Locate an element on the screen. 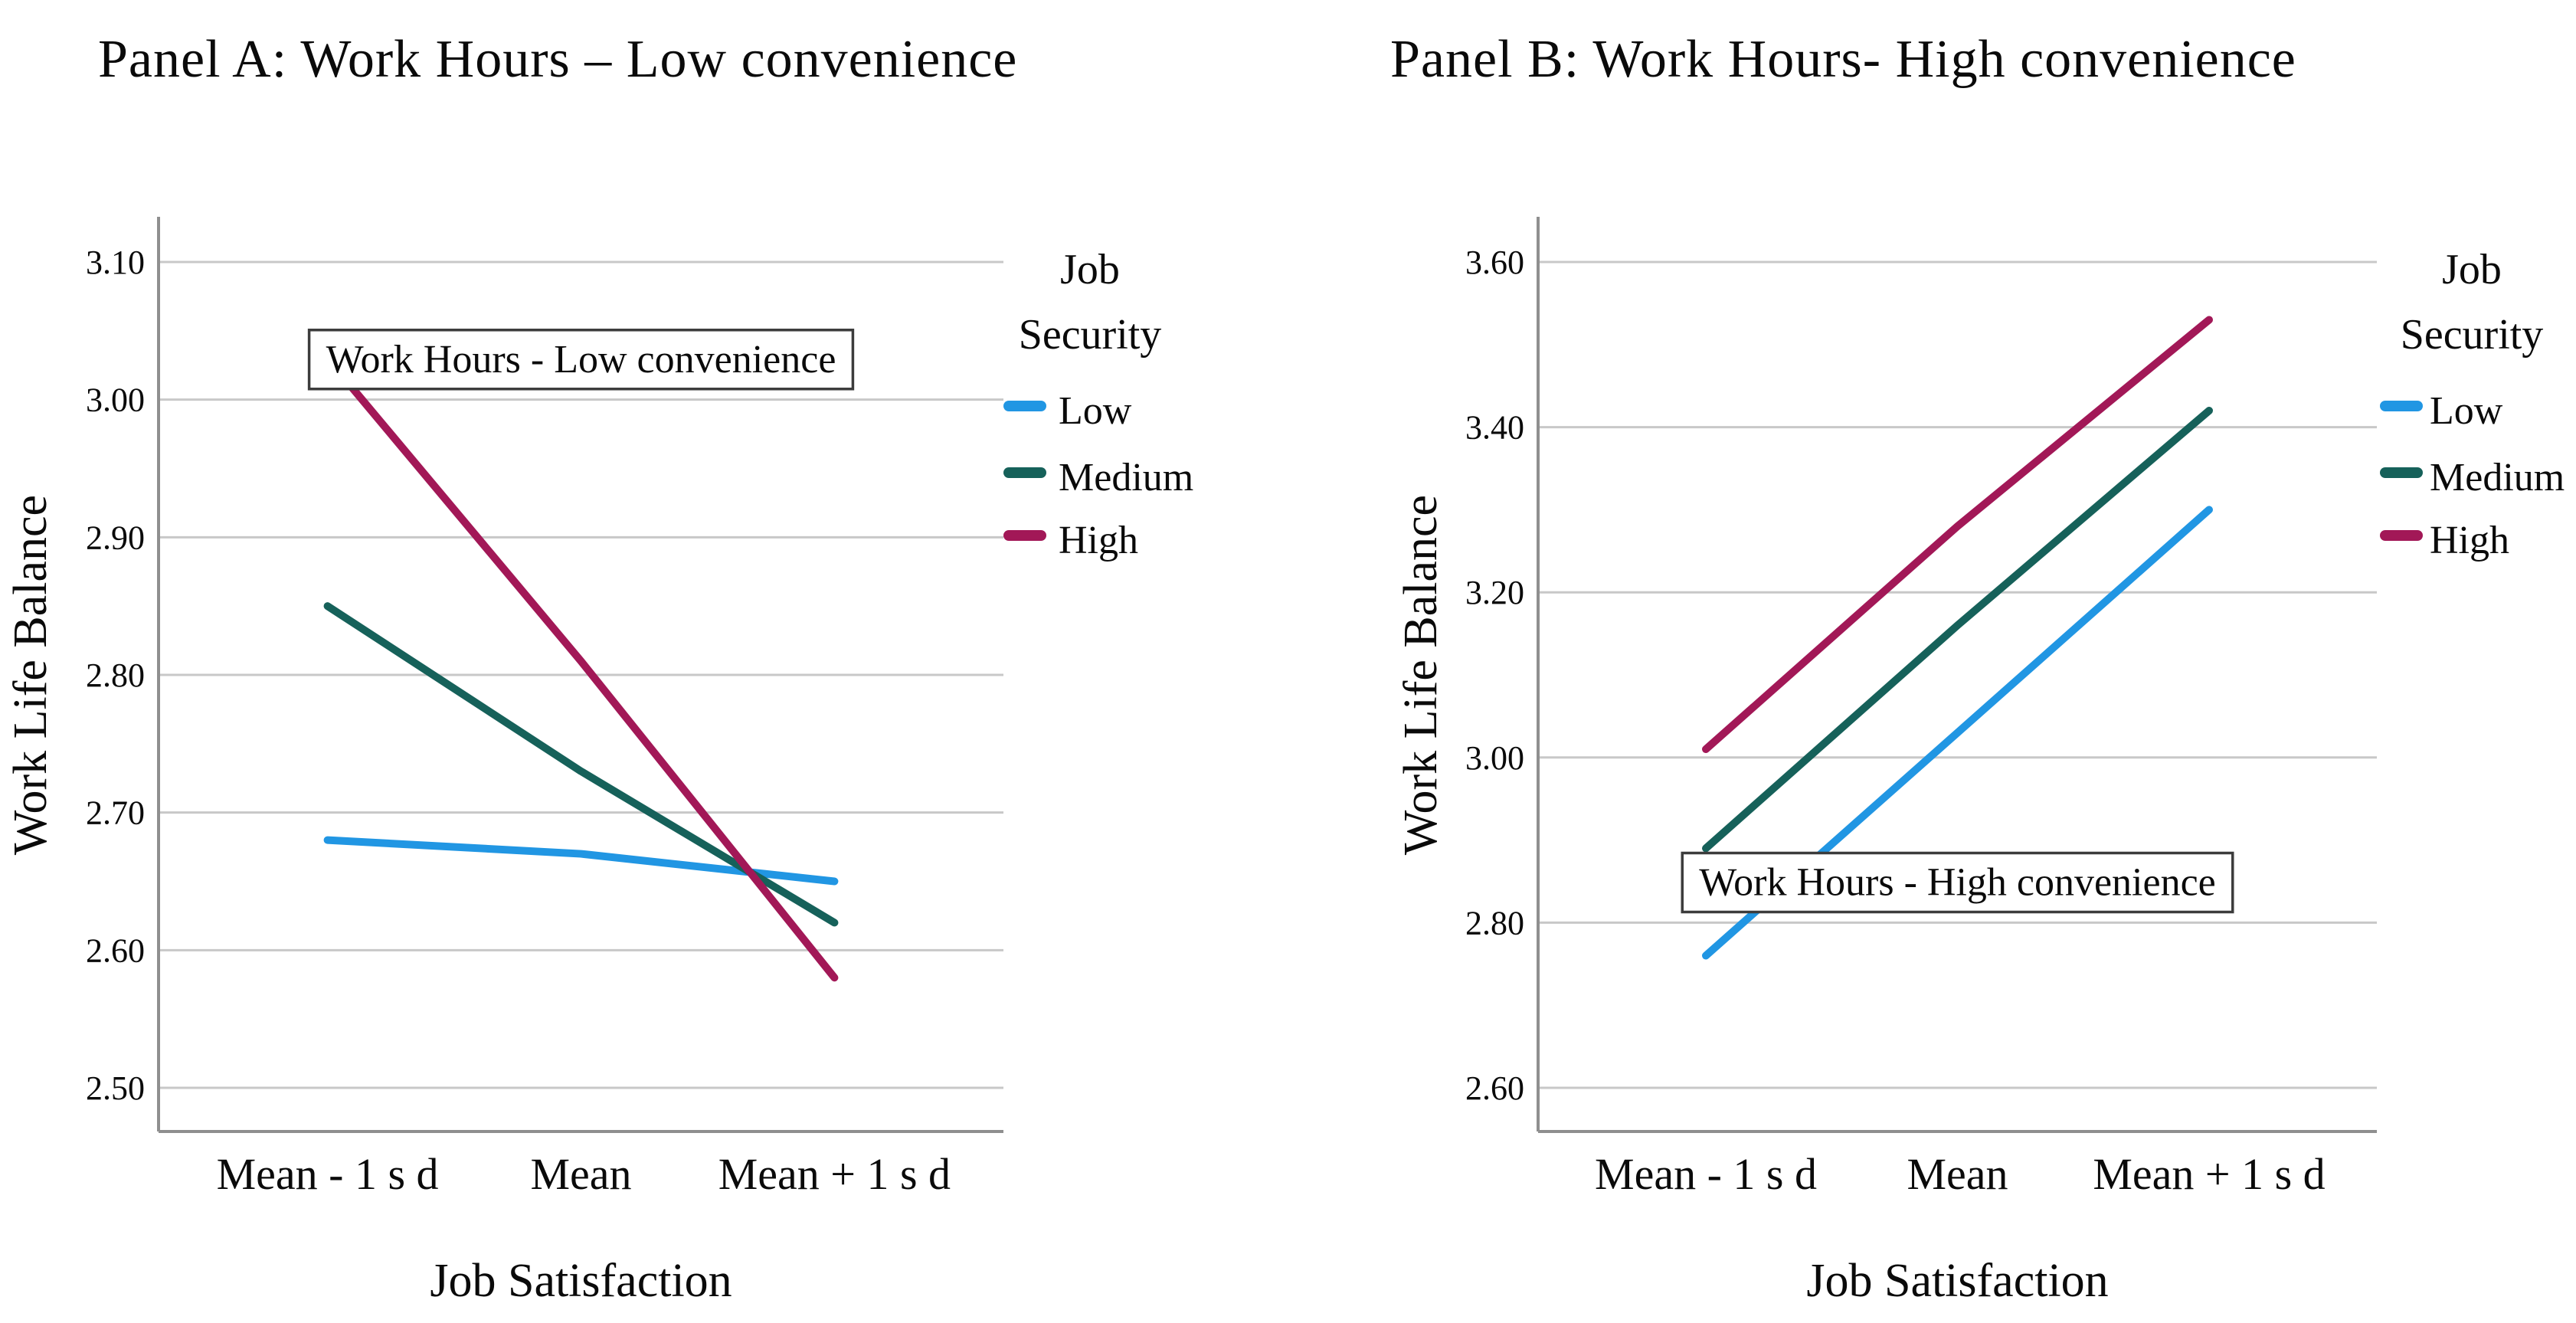 Image resolution: width=2576 pixels, height=1323 pixels. annotation-label: Work Hours - Low convenience is located at coordinates (581, 360).